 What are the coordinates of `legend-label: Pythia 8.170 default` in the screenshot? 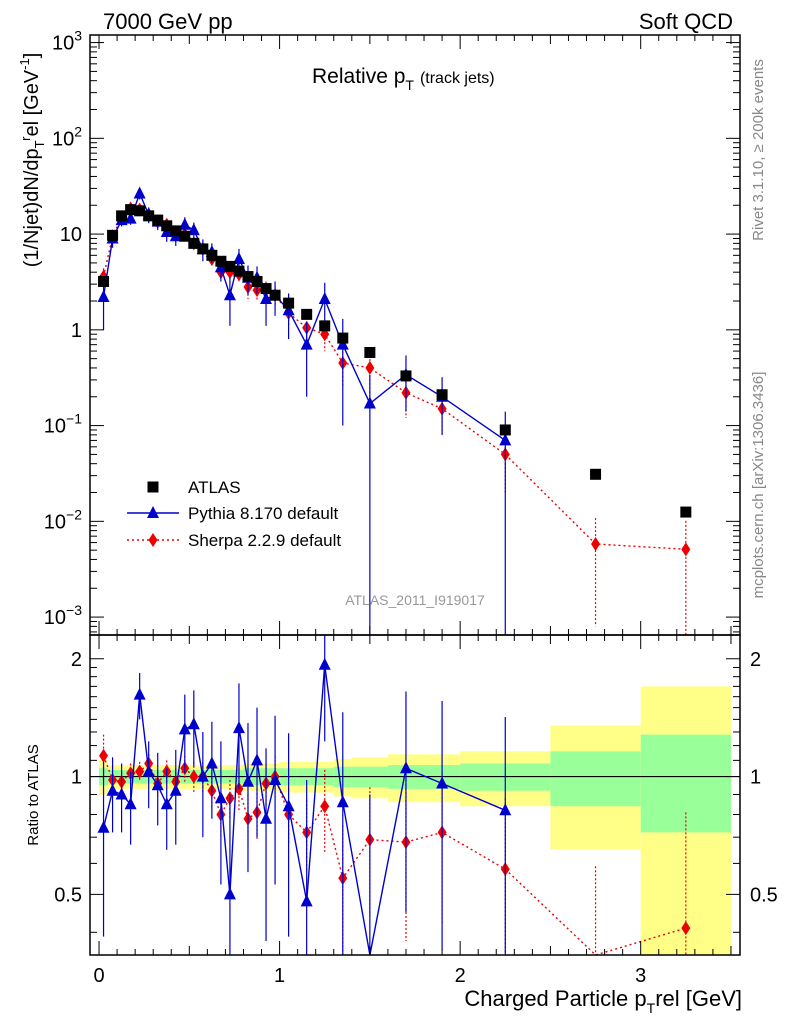 It's located at (263, 513).